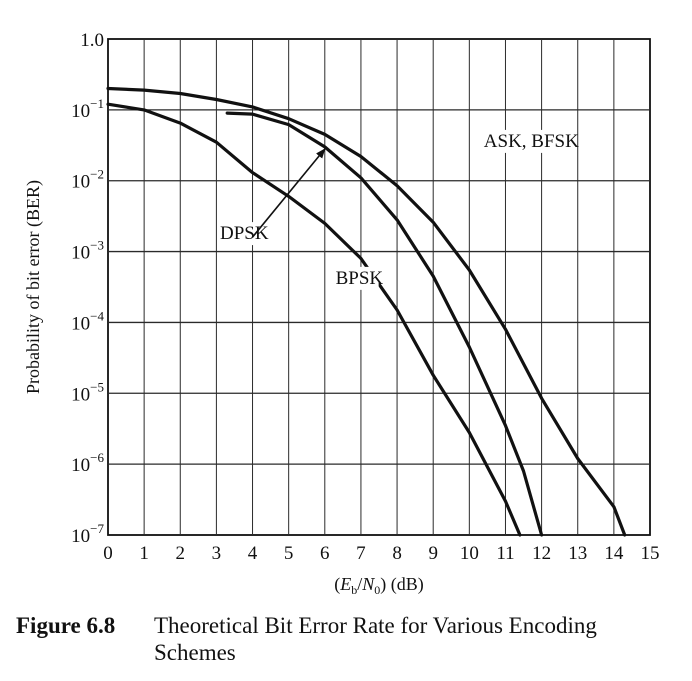 This screenshot has height=681, width=692. I want to click on x-tick-label: 15, so click(650, 553).